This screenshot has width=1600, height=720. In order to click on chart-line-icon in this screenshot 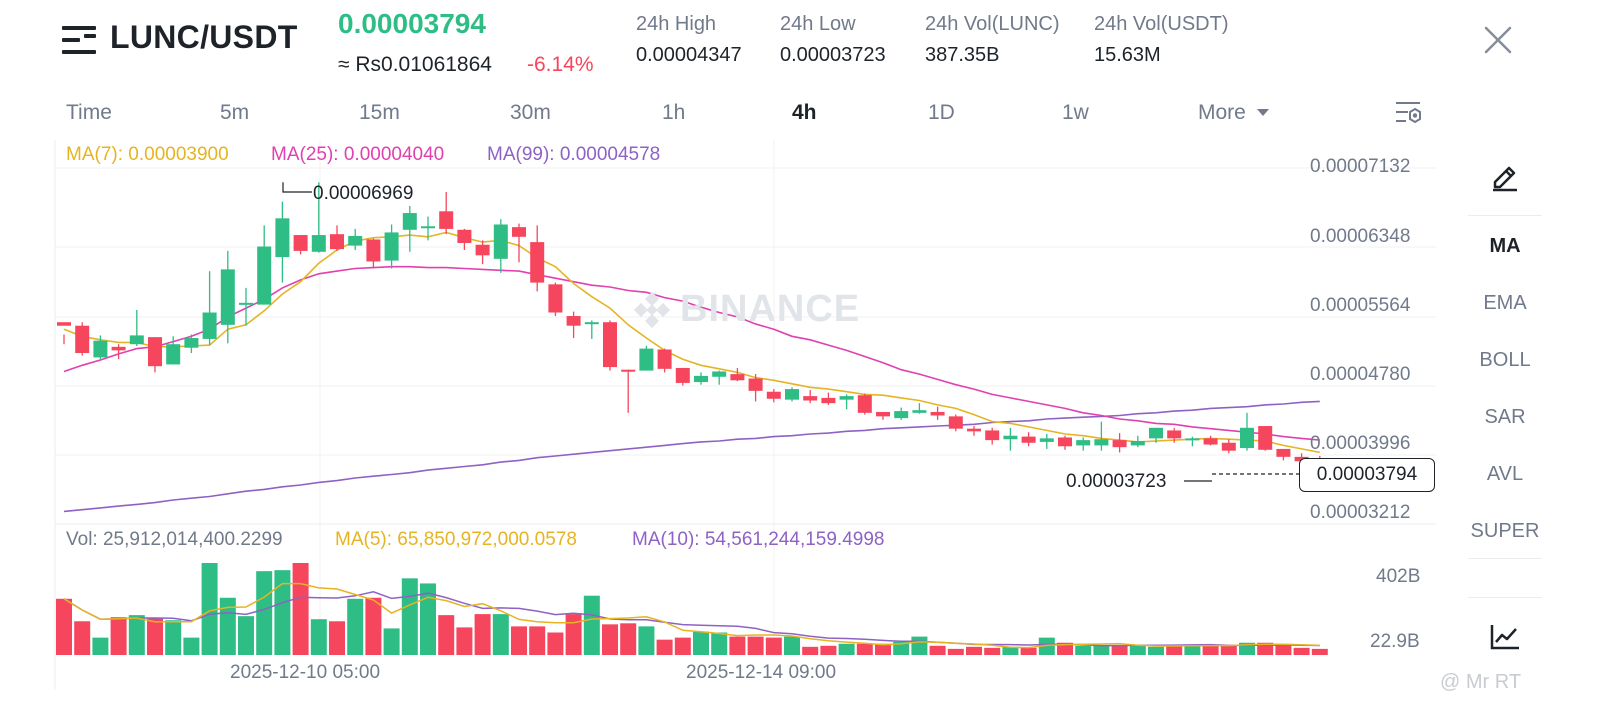, I will do `click(1505, 637)`.